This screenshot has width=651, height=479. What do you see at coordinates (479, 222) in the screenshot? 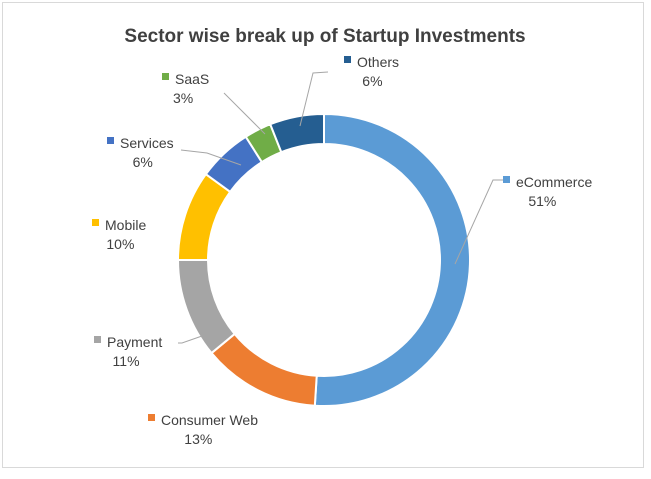
I see `leader-line-ecommerce` at bounding box center [479, 222].